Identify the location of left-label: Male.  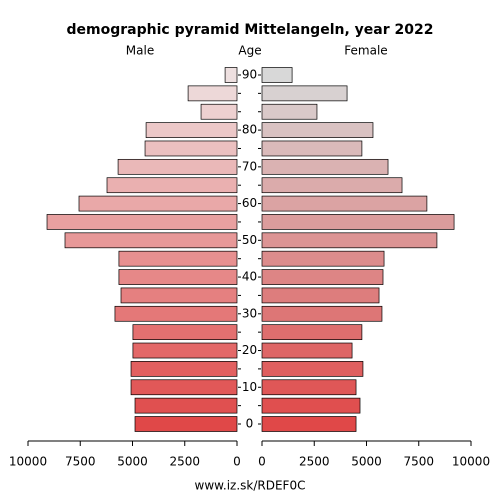
(140, 51).